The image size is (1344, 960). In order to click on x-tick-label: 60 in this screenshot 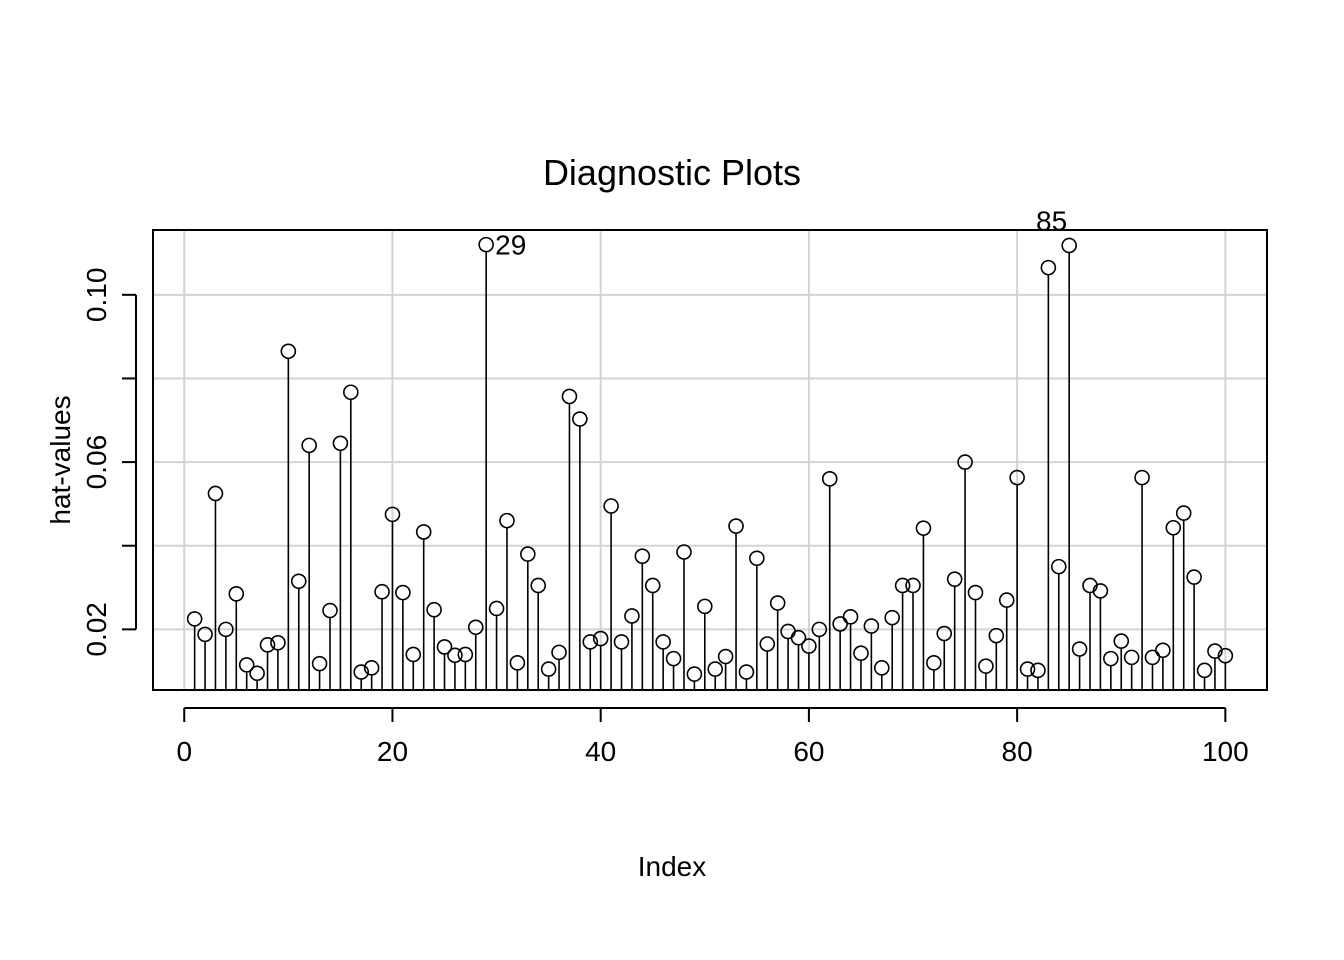, I will do `click(808, 751)`.